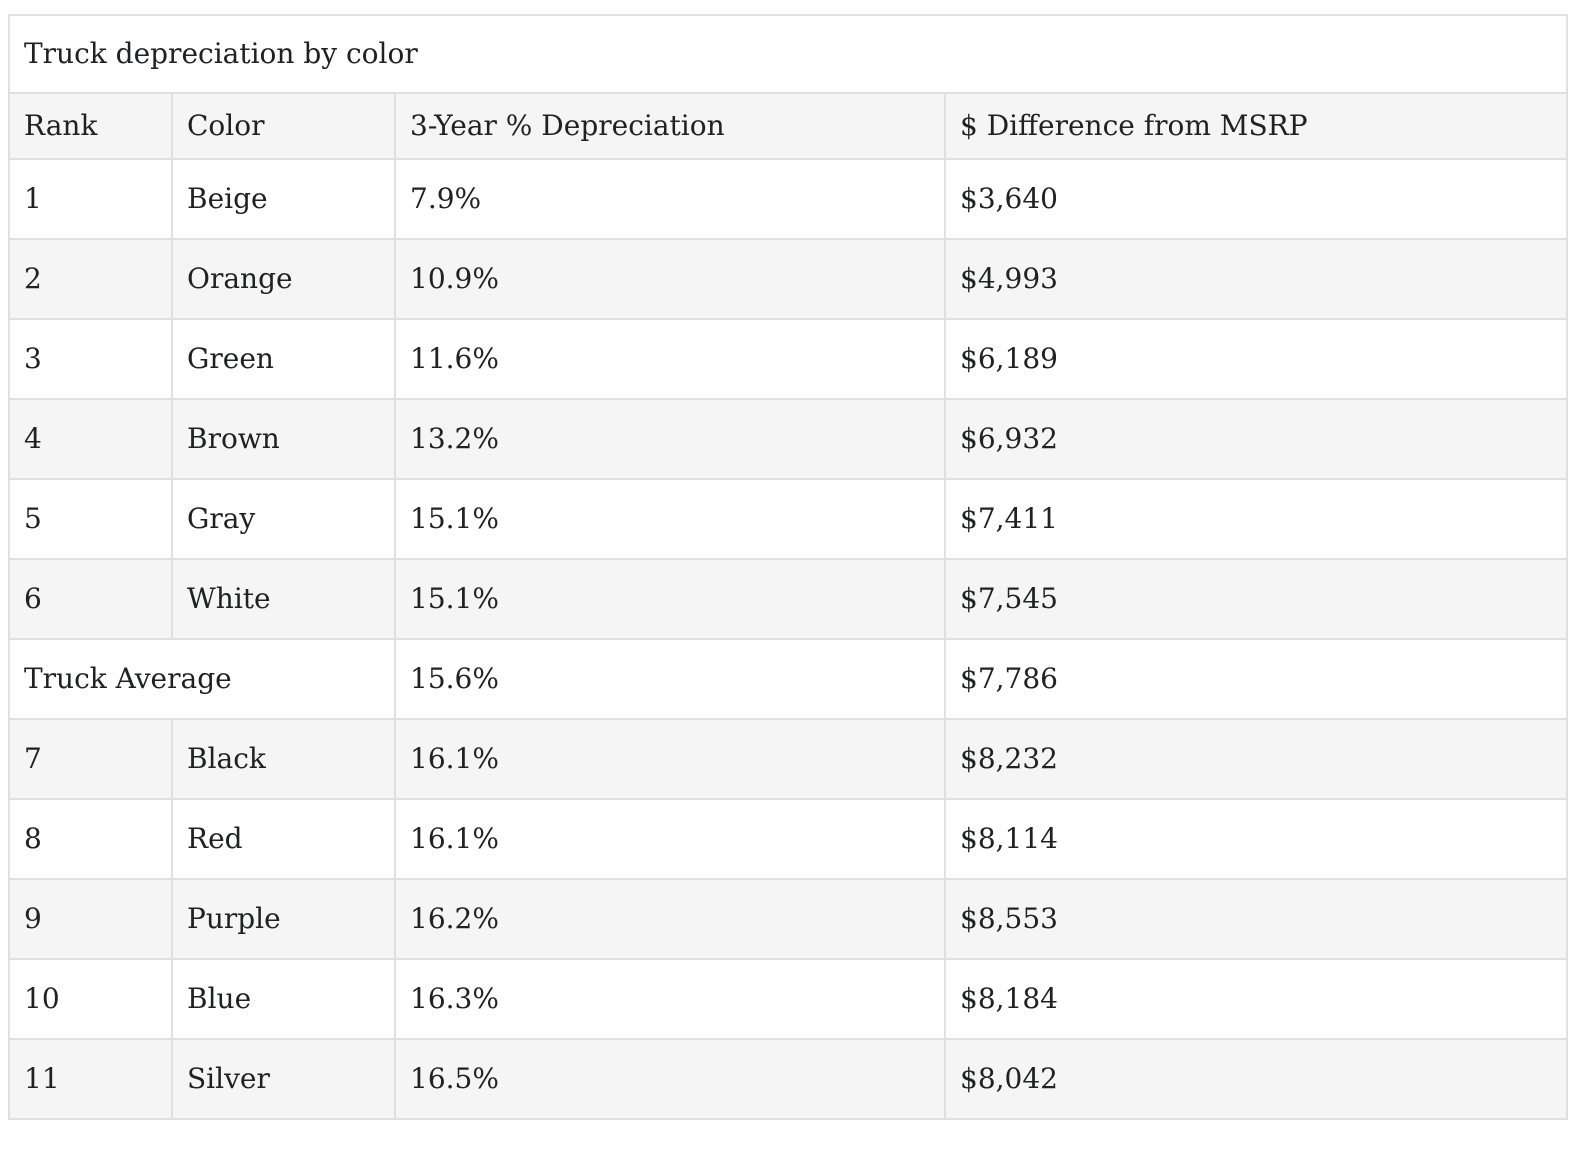 The width and height of the screenshot is (1584, 1162). Describe the element at coordinates (1256, 279) in the screenshot. I see `cell-difference: $4,993` at that location.